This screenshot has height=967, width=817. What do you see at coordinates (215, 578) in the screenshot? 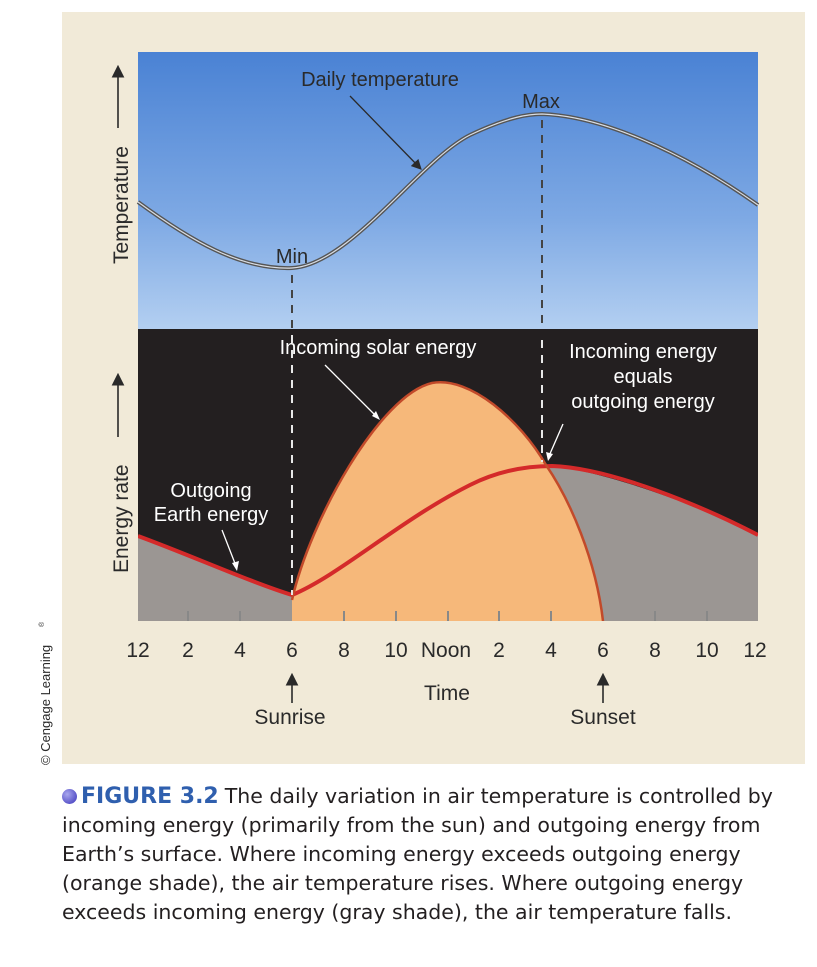
I see `outgoing-exceeds-area` at bounding box center [215, 578].